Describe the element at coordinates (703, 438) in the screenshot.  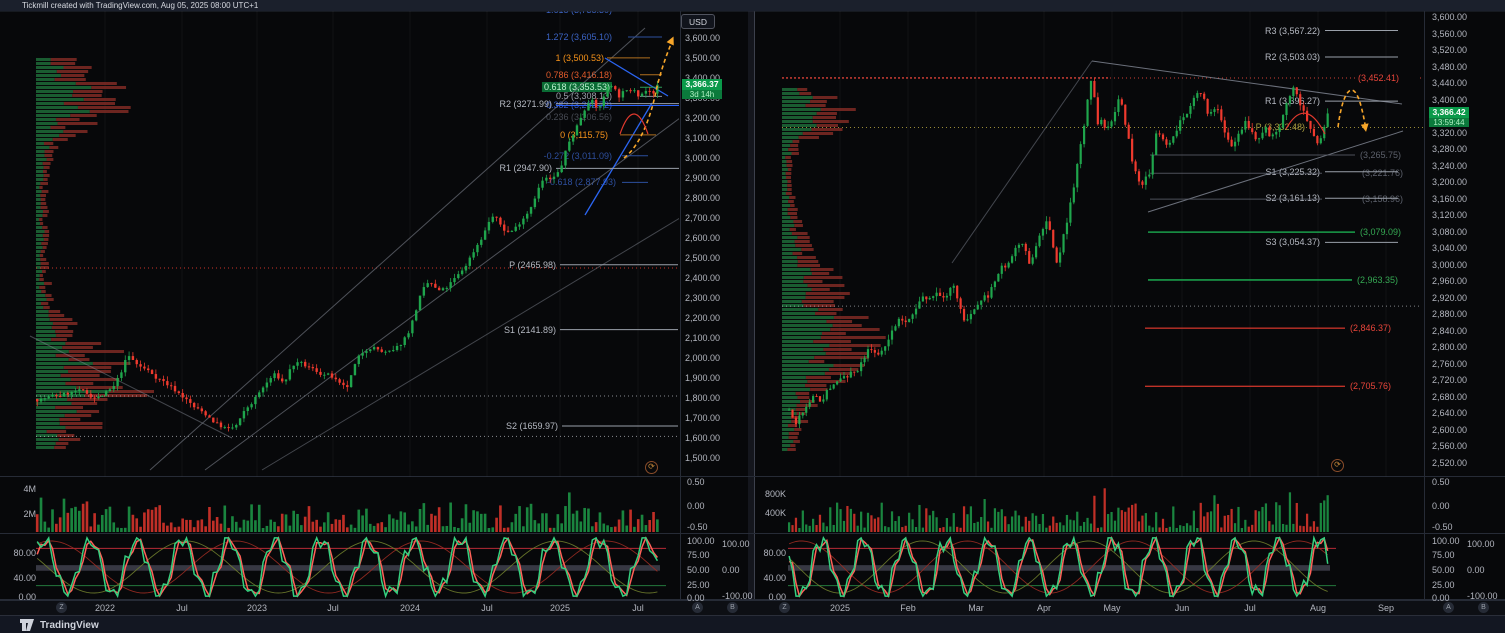
I see `price-tick: 1,600.00` at that location.